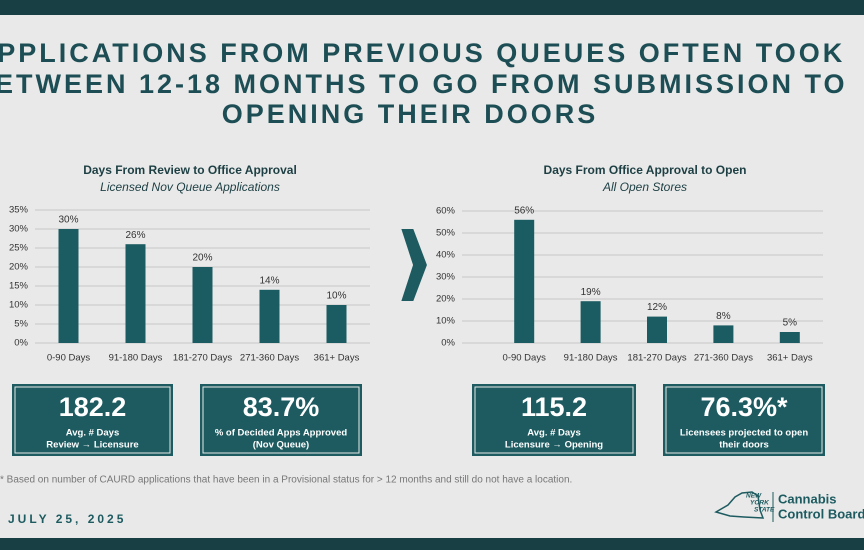 This screenshot has height=550, width=864. What do you see at coordinates (281, 407) in the screenshot?
I see `stat-value: 83.7%` at bounding box center [281, 407].